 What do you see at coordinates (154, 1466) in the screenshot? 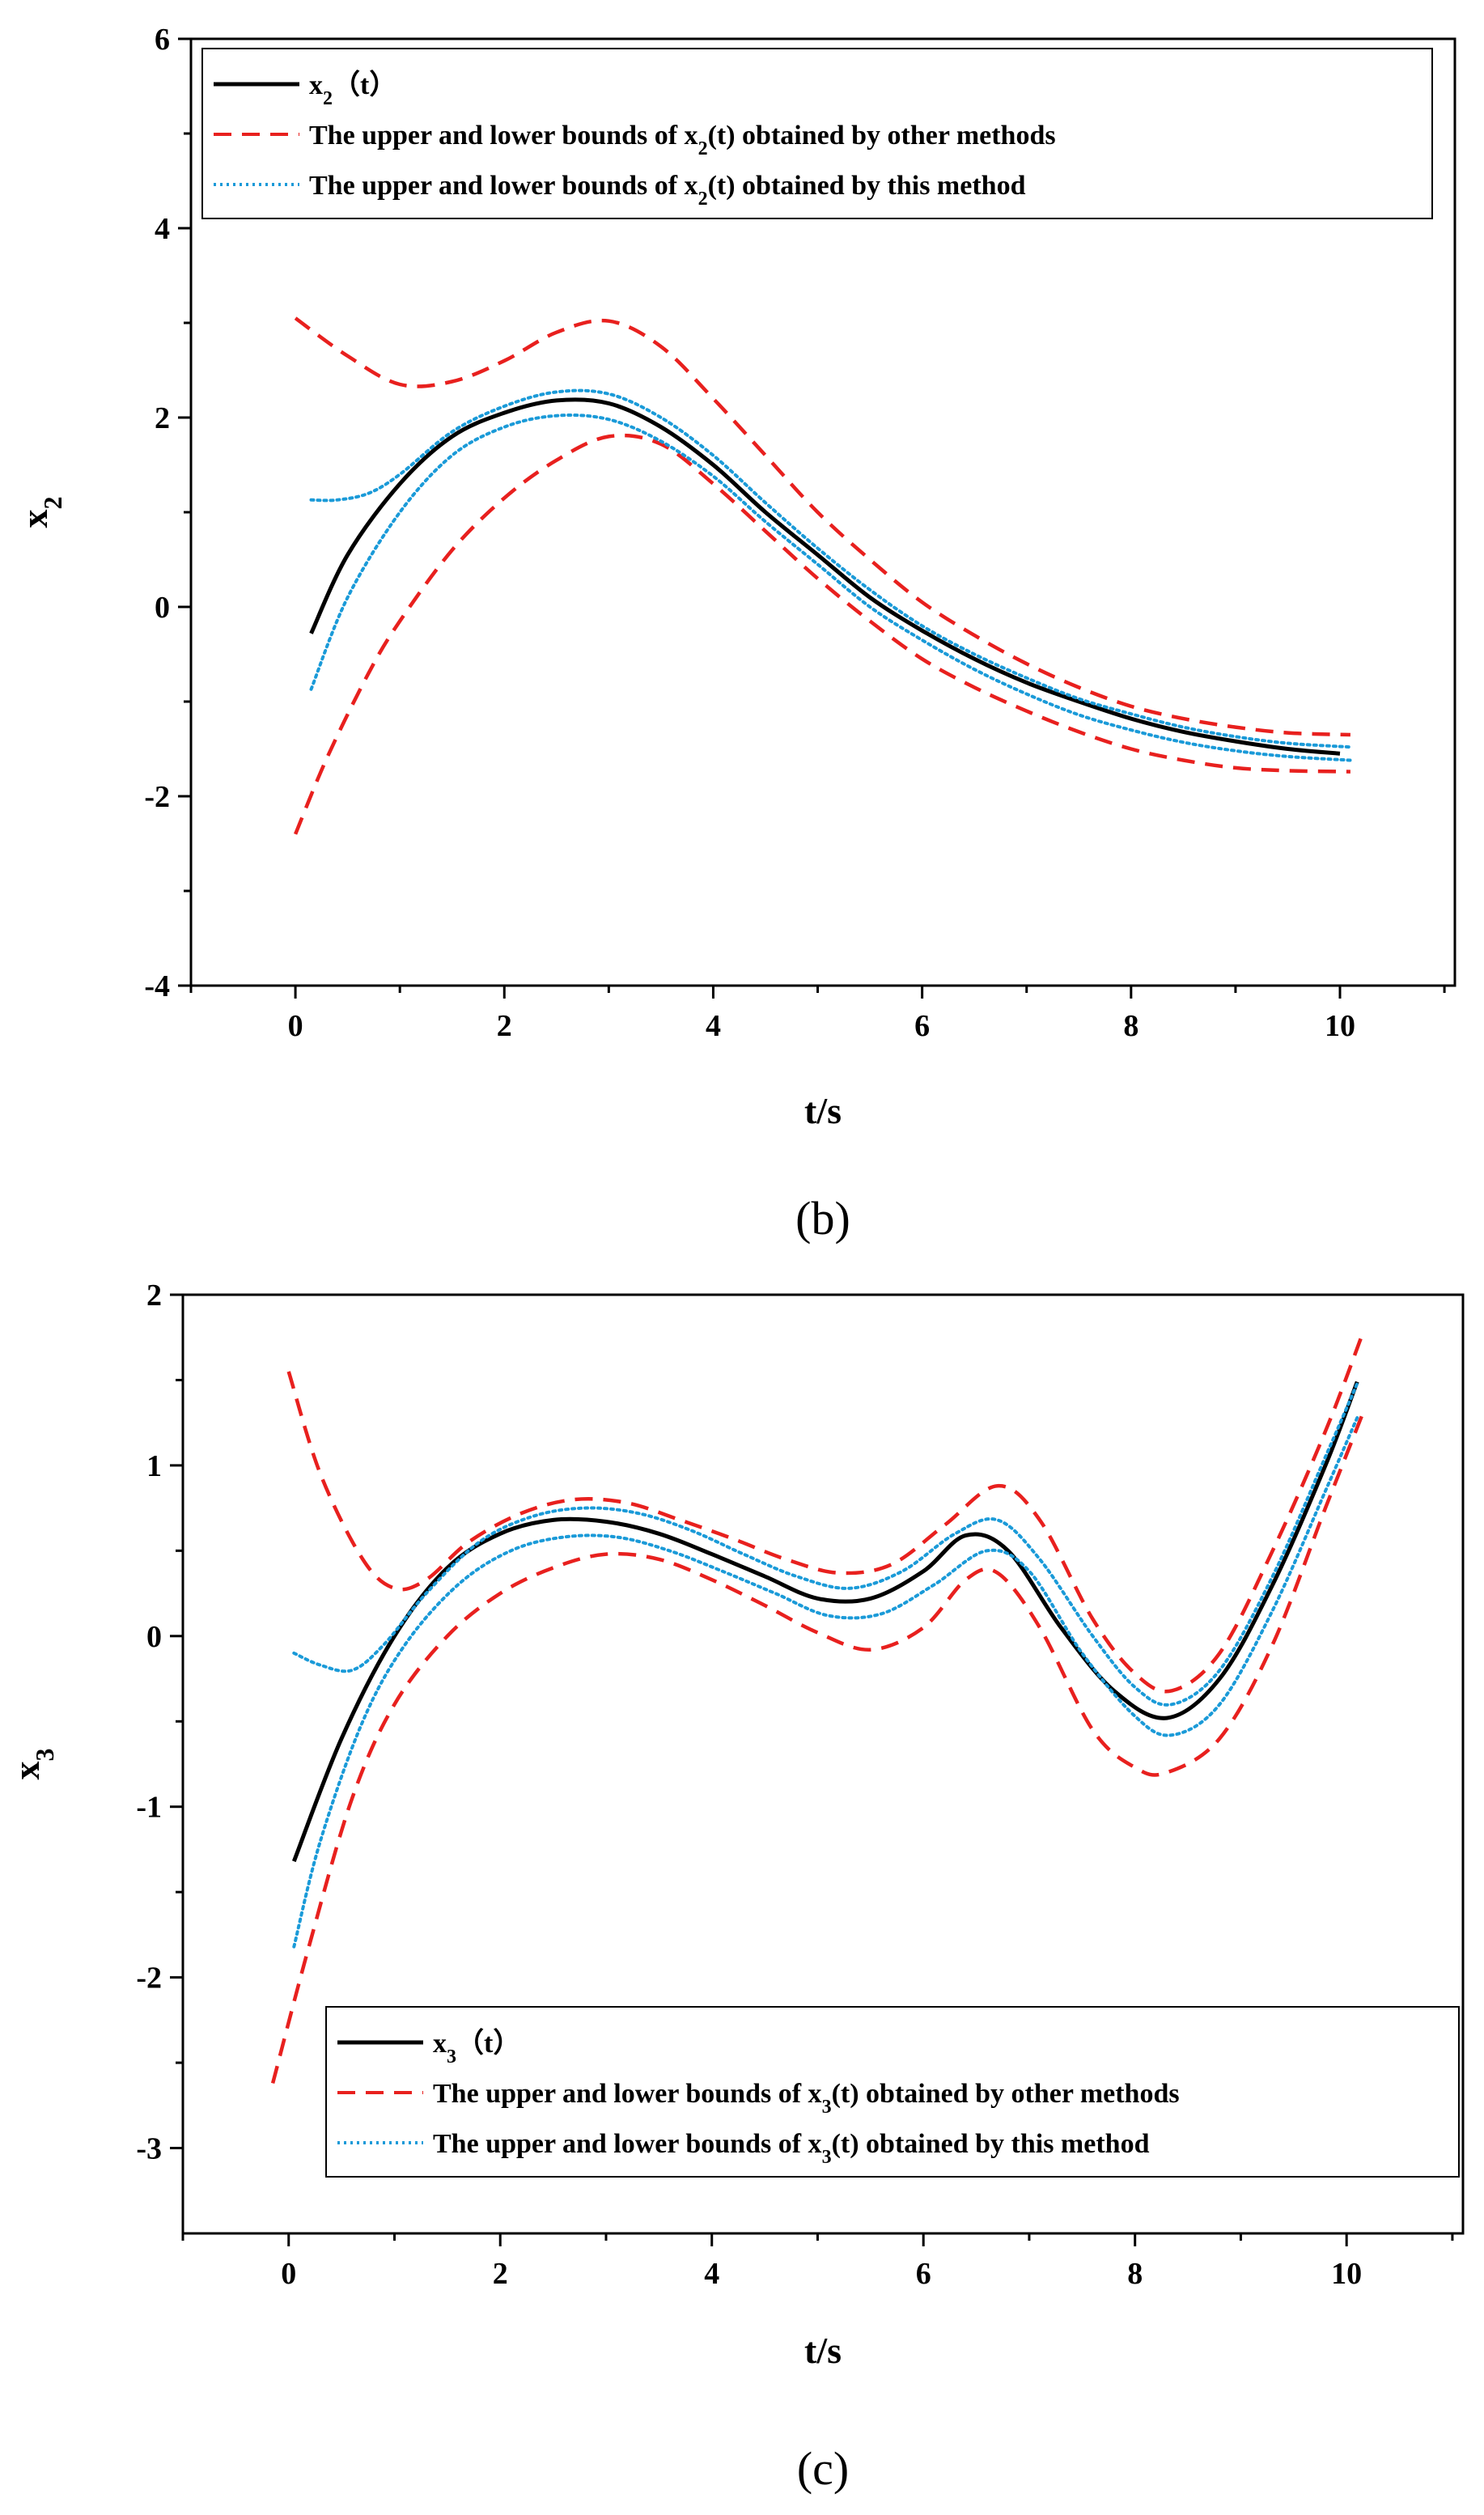
I see `y-tick-label: 1` at bounding box center [154, 1466].